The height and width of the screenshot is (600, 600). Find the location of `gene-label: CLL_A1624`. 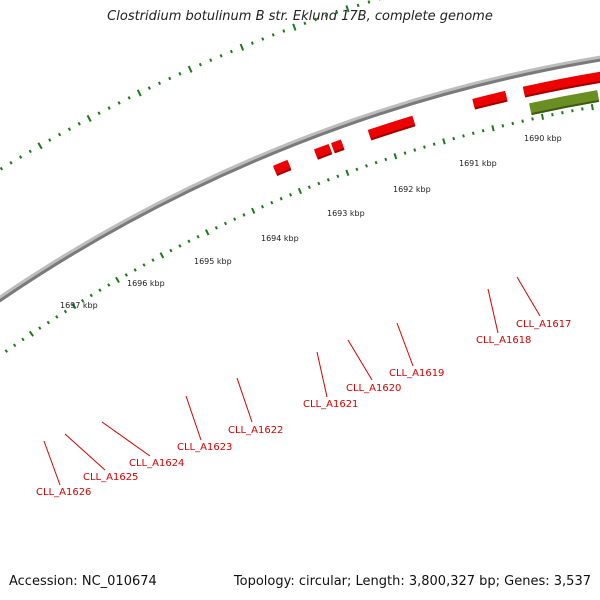

gene-label: CLL_A1624 is located at coordinates (156, 463).